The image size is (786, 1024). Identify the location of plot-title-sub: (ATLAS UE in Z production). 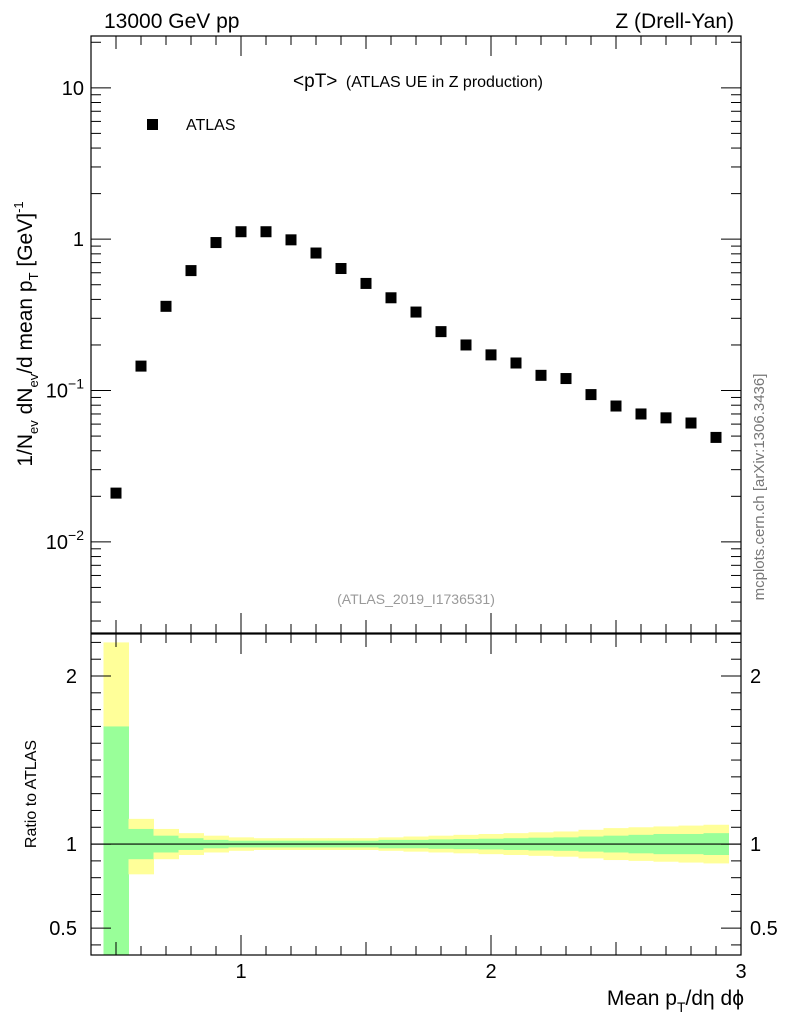
(444, 82).